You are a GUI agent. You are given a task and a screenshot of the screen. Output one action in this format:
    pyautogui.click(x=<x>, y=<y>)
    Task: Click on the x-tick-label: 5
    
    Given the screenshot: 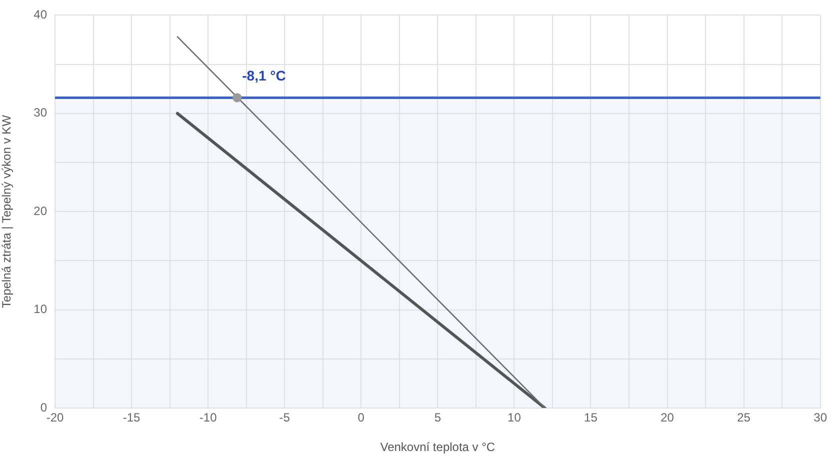 What is the action you would take?
    pyautogui.click(x=438, y=417)
    